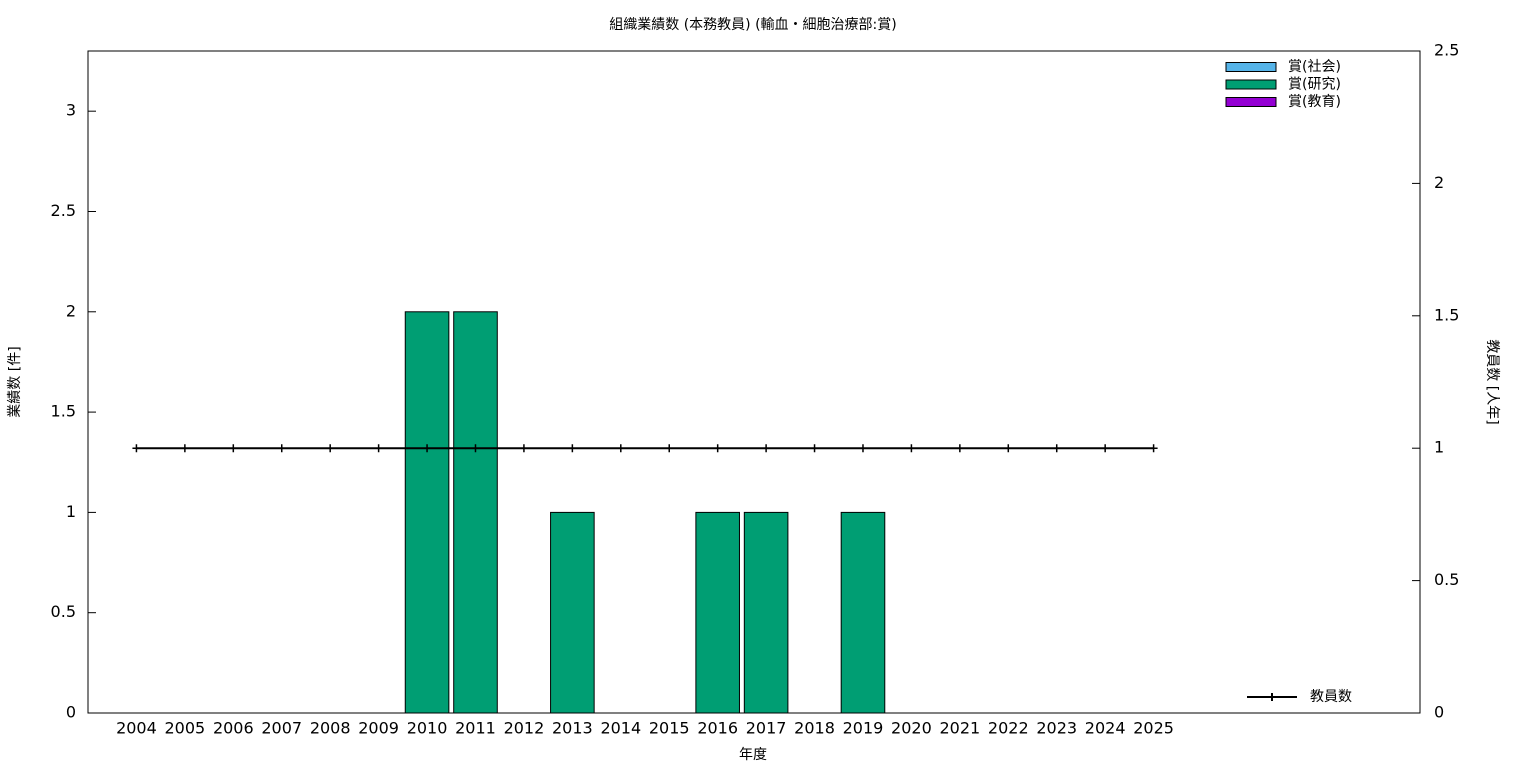  What do you see at coordinates (1439, 447) in the screenshot?
I see `y2-tick-label: 1` at bounding box center [1439, 447].